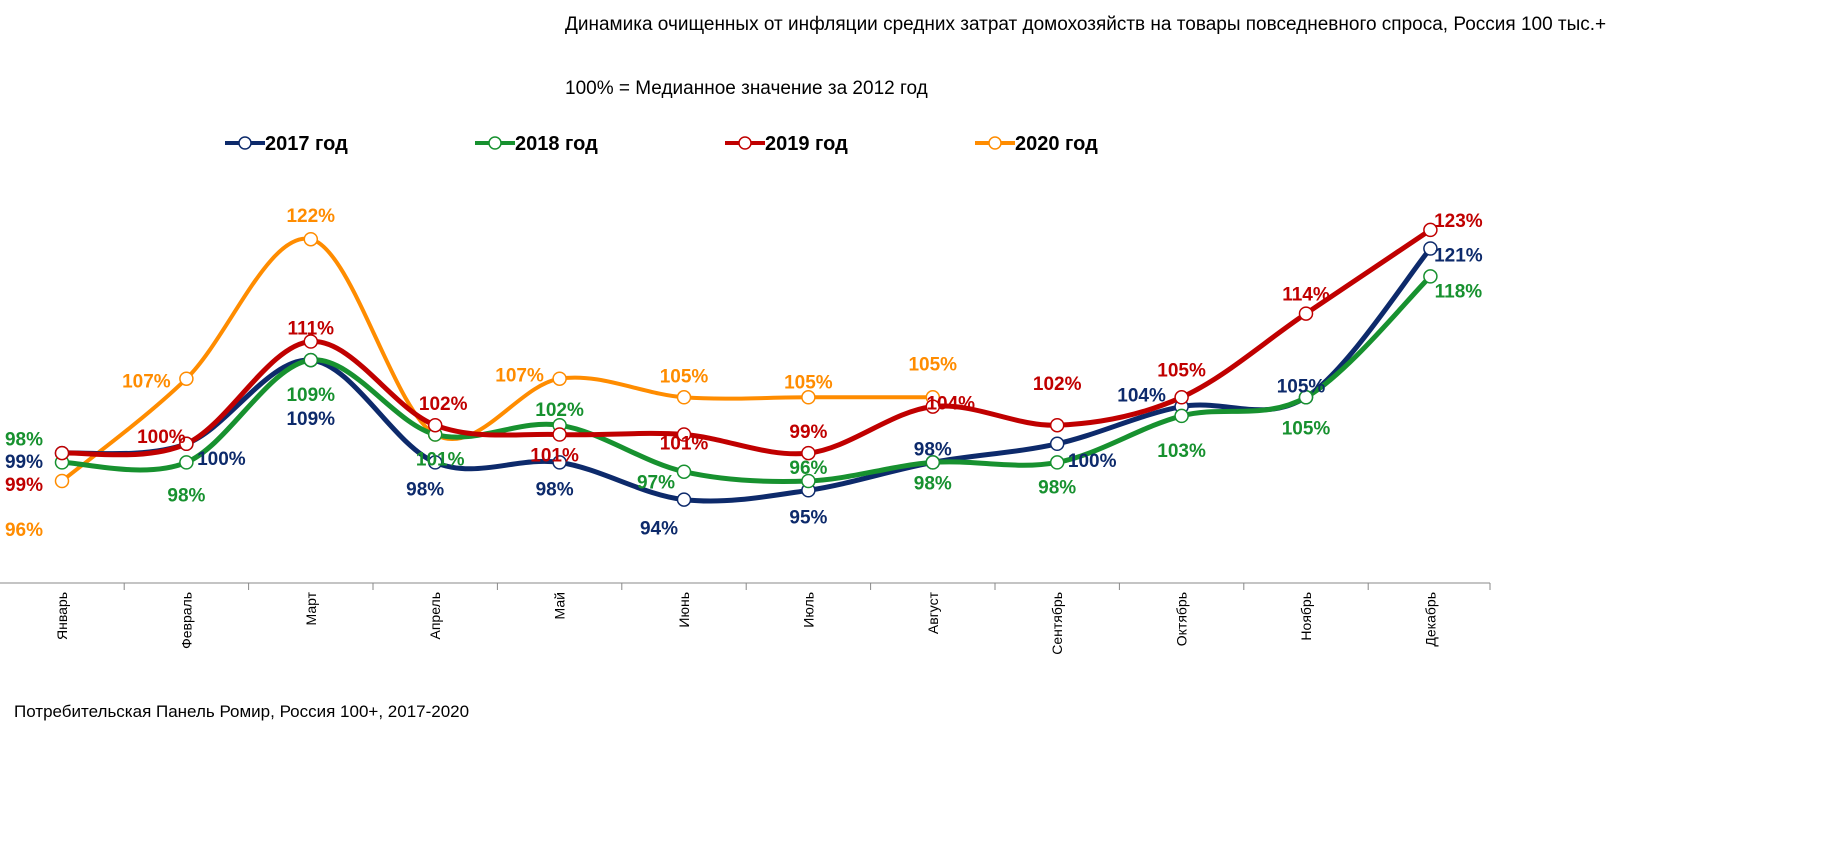 The image size is (1834, 858). I want to click on x-tick-label: Апрель, so click(435, 616).